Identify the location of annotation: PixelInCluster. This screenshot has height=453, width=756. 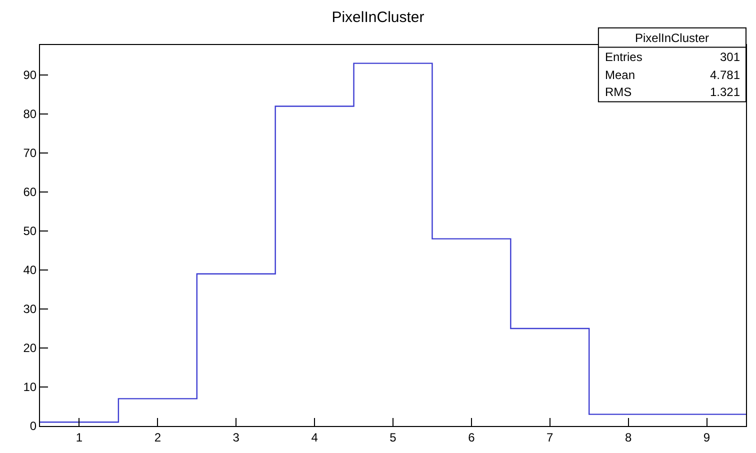
(672, 38).